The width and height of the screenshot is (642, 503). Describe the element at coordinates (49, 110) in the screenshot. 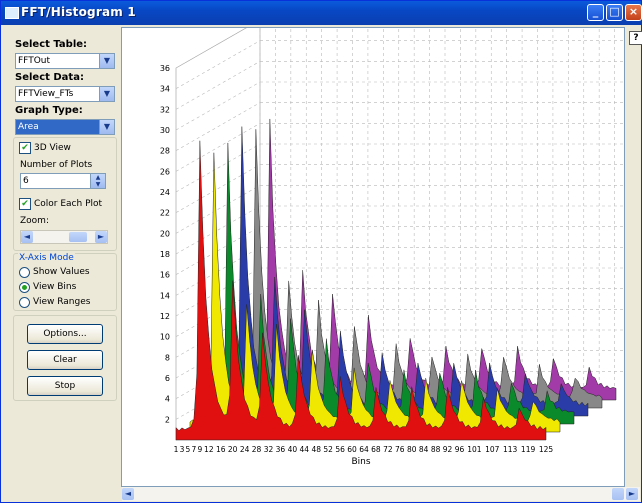

I see `graph-type-label: Graph Type:` at that location.